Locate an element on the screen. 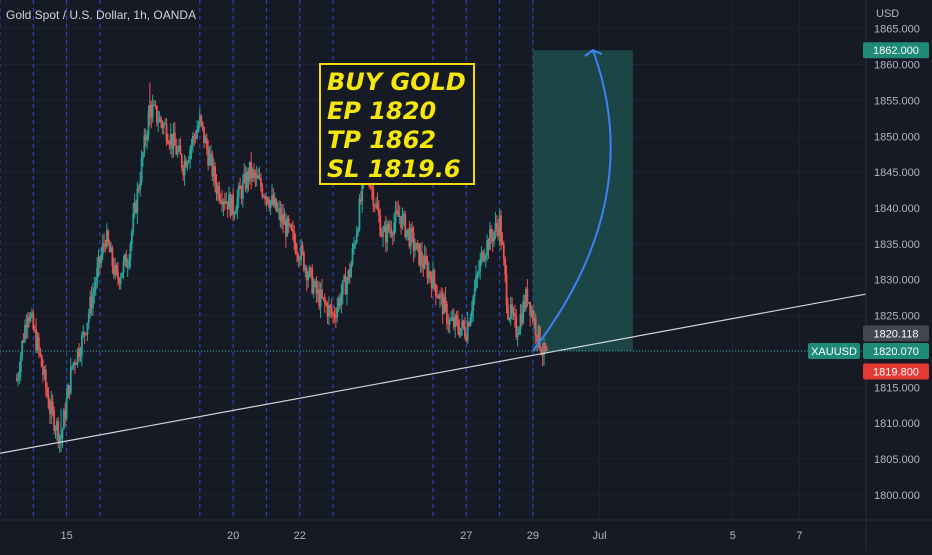 The image size is (932, 555). up-arrow is located at coordinates (572, 200).